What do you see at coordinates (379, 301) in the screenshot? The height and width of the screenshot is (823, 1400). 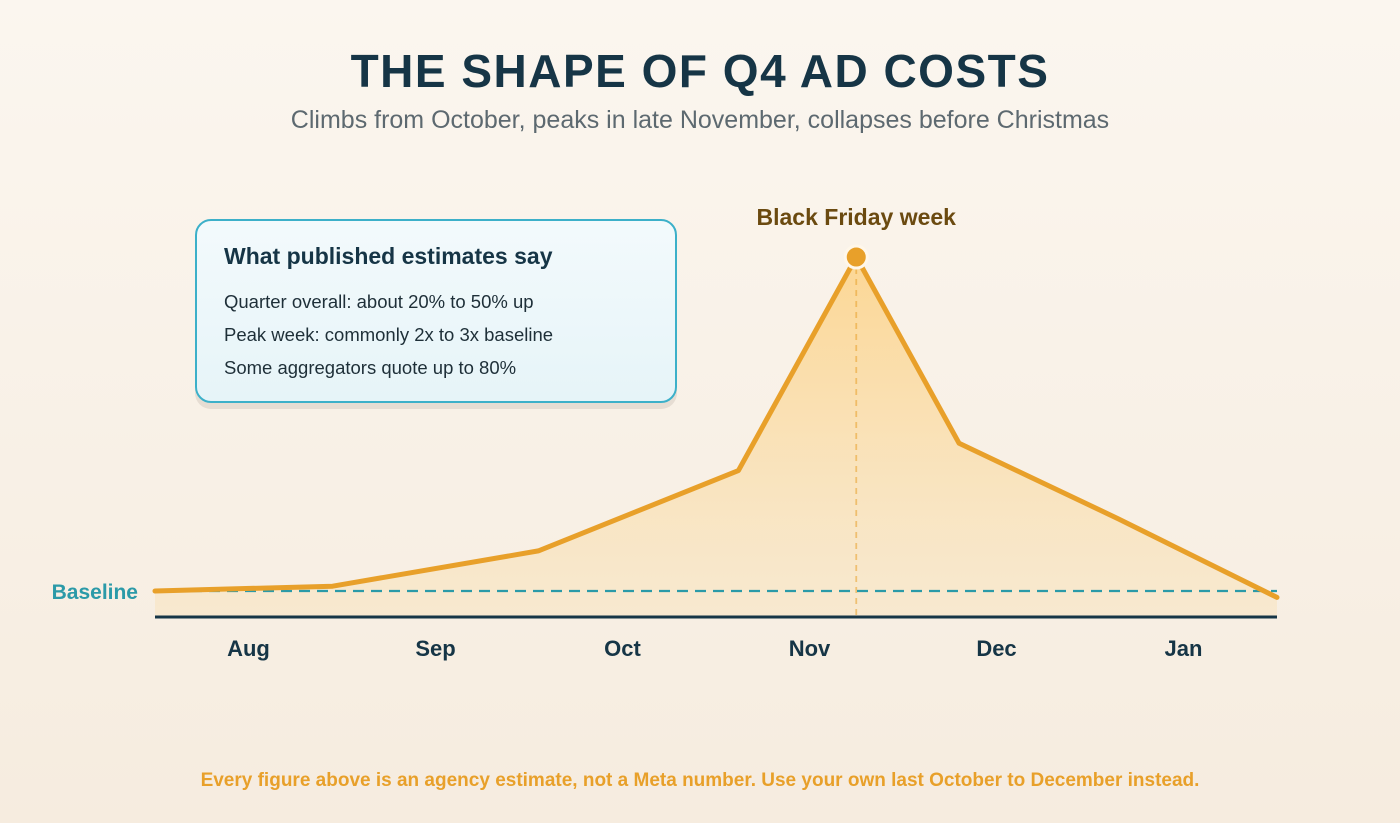 I see `callout-line-quarter: Quarter overall: about 20% to 50% up` at bounding box center [379, 301].